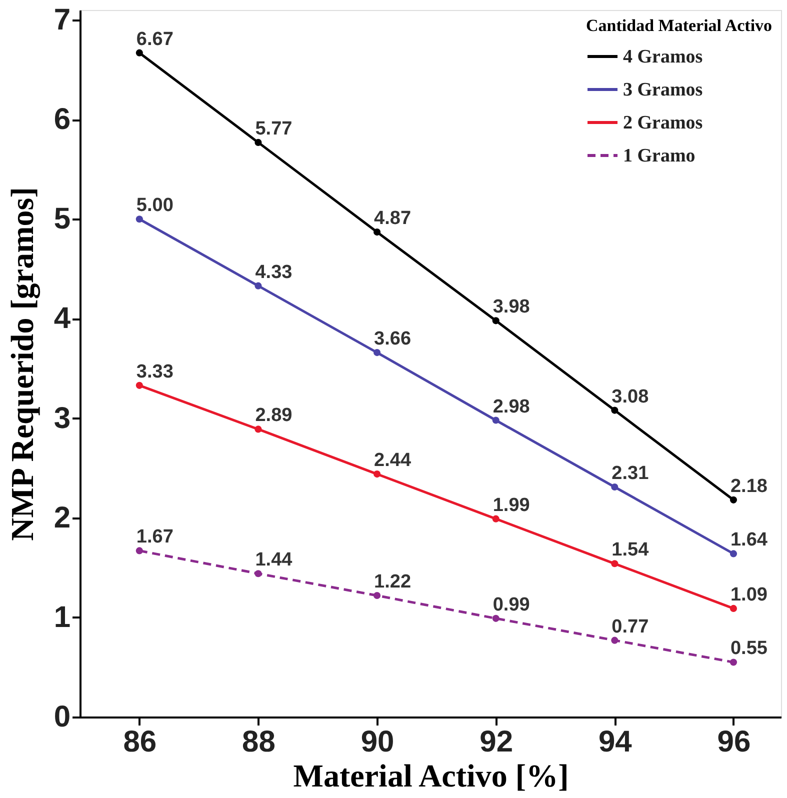  What do you see at coordinates (377, 742) in the screenshot?
I see `x-tick-label: 90` at bounding box center [377, 742].